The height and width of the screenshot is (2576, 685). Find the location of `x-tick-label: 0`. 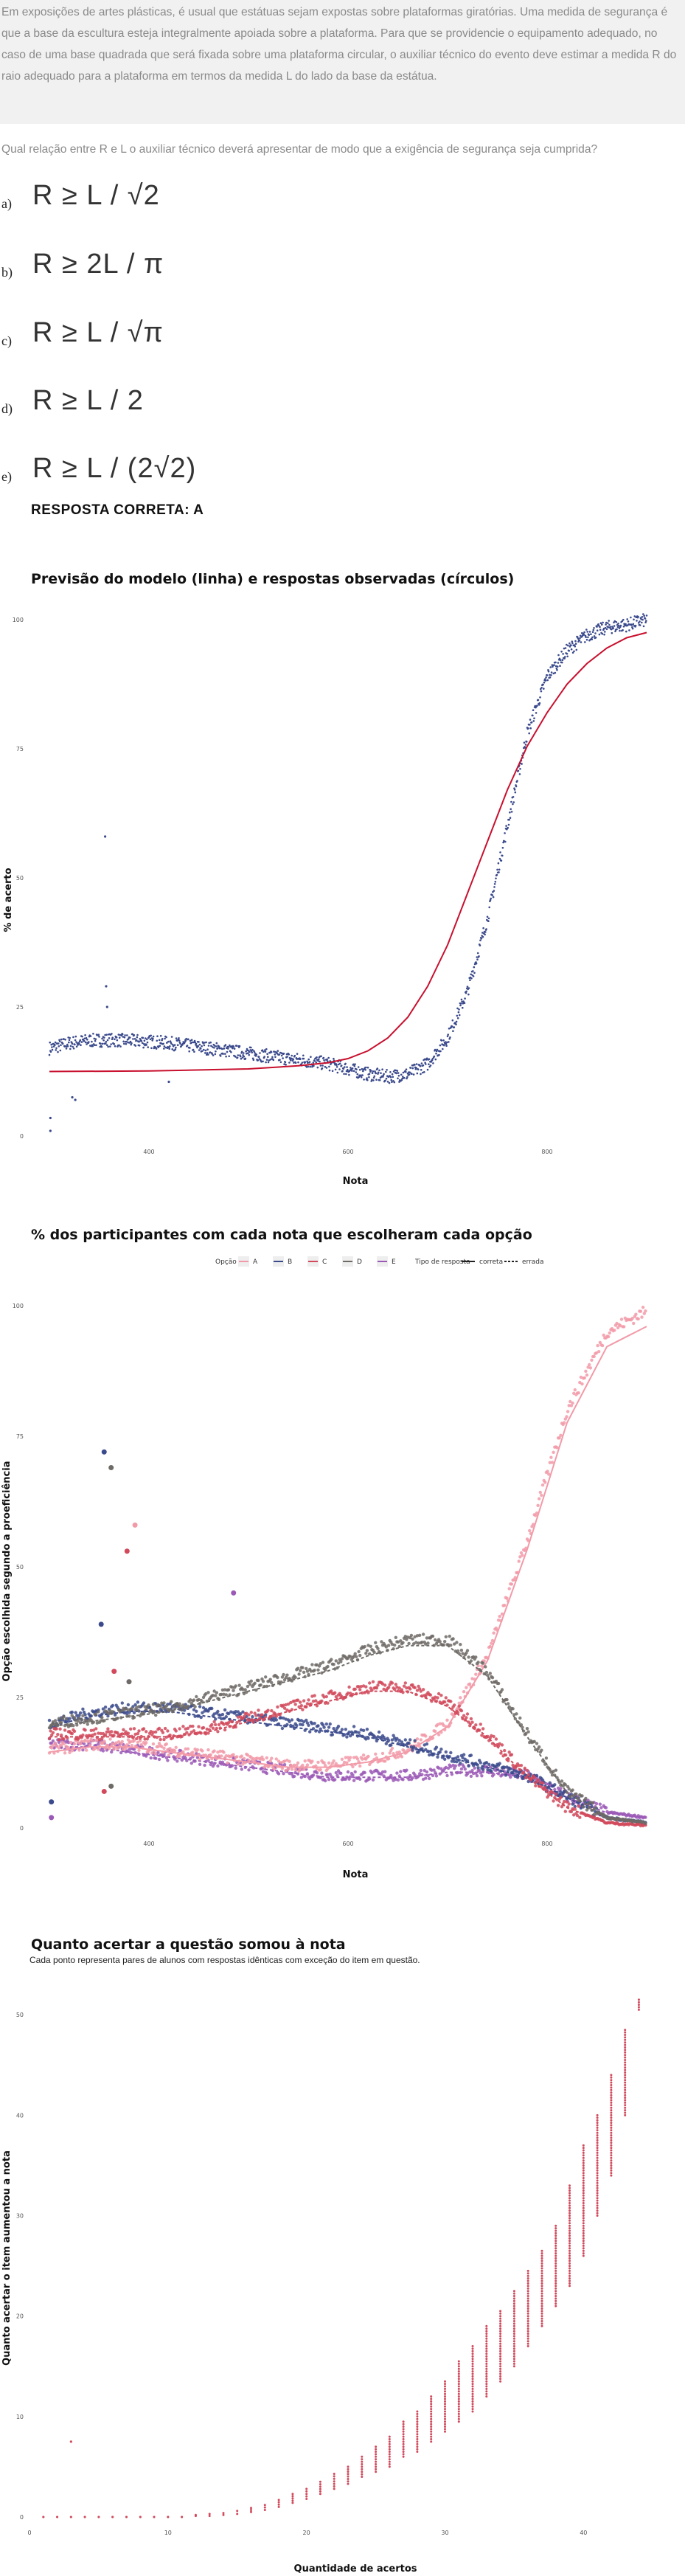

x-tick-label: 0 is located at coordinates (29, 2533).